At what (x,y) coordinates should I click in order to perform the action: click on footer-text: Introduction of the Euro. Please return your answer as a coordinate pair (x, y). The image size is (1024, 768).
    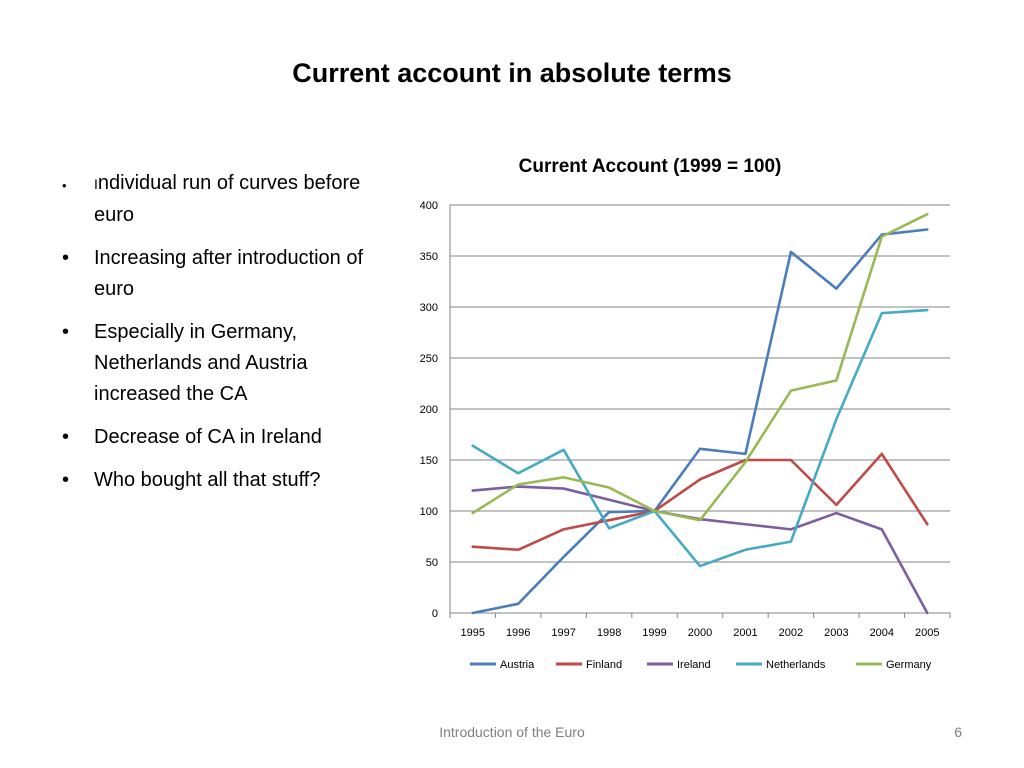
    Looking at the image, I should click on (512, 732).